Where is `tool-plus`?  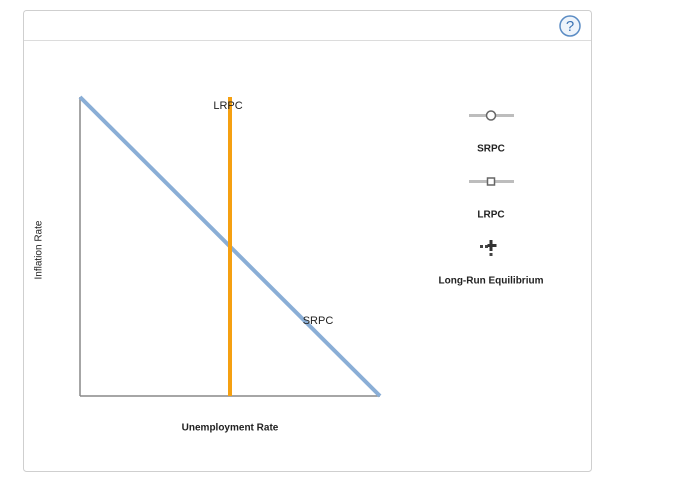
tool-plus is located at coordinates (492, 245).